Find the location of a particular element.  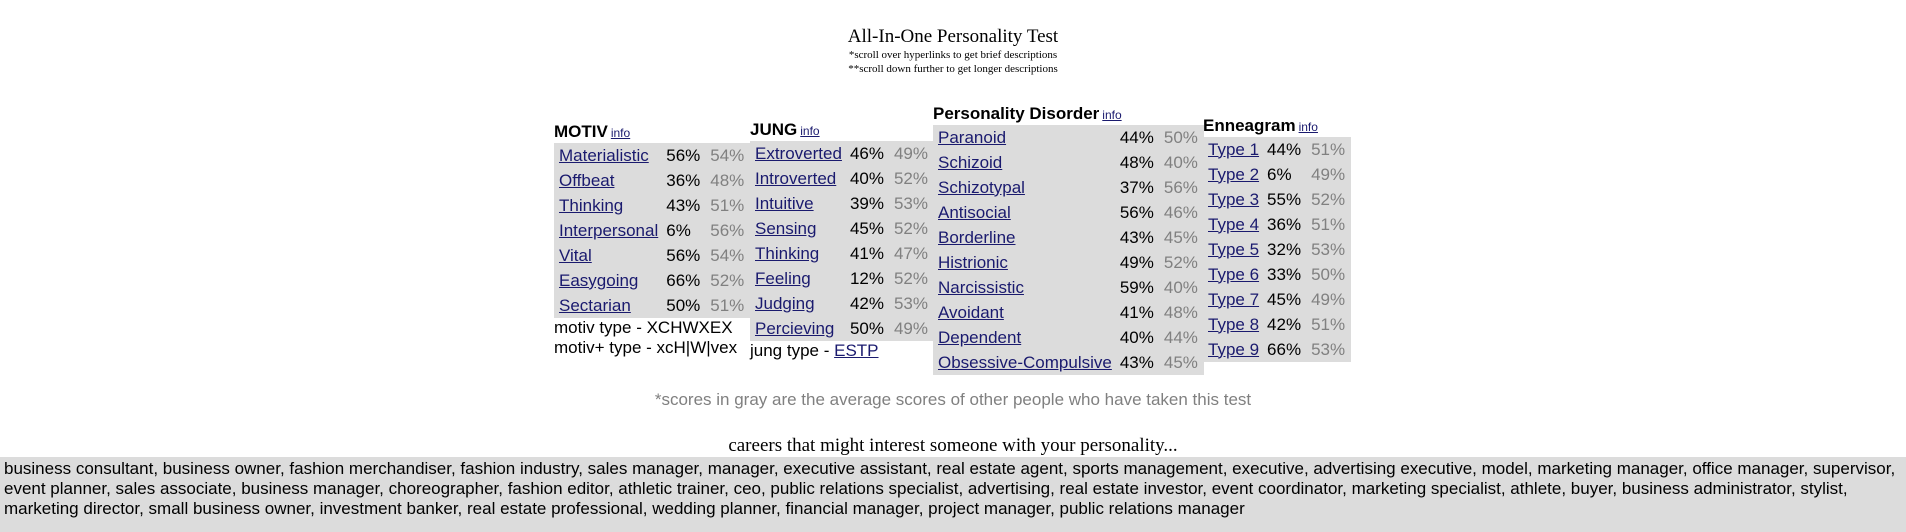

enneagram-heading: Enneagram info is located at coordinates (1277, 126).